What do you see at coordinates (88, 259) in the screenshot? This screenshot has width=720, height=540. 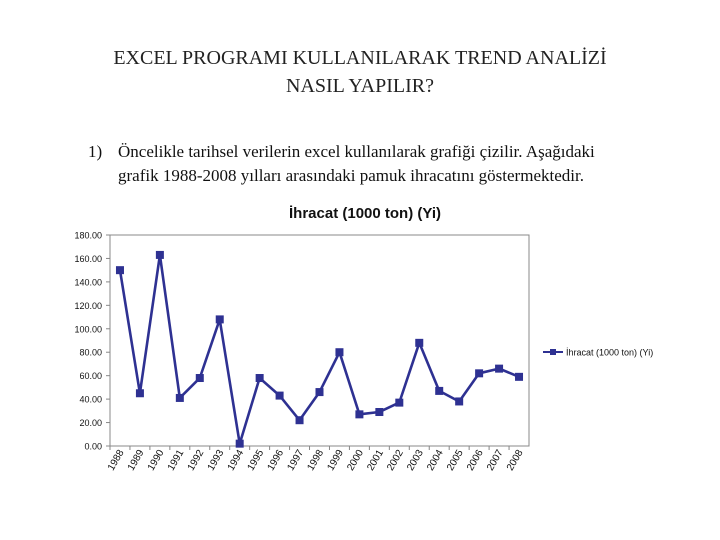 I see `y-tick-label: 160.00` at bounding box center [88, 259].